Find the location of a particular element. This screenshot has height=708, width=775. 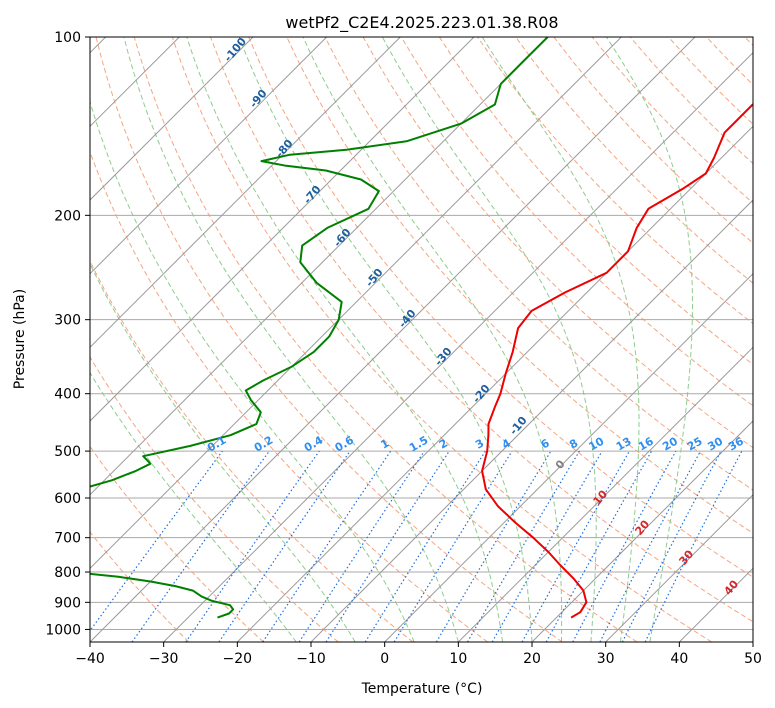

y-axis-label: Pressure (hPa) is located at coordinates (20, 339).